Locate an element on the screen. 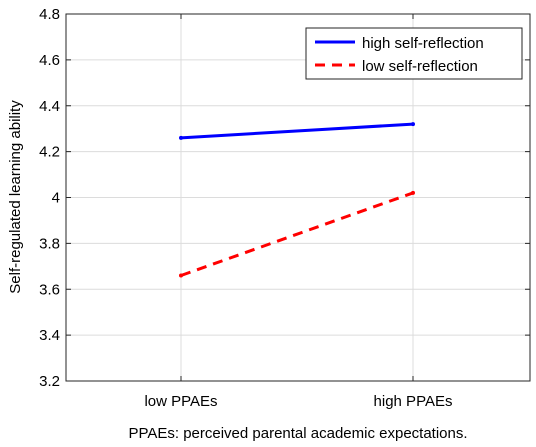 This screenshot has width=536, height=447. series-line-high-self-reflection is located at coordinates (297, 131).